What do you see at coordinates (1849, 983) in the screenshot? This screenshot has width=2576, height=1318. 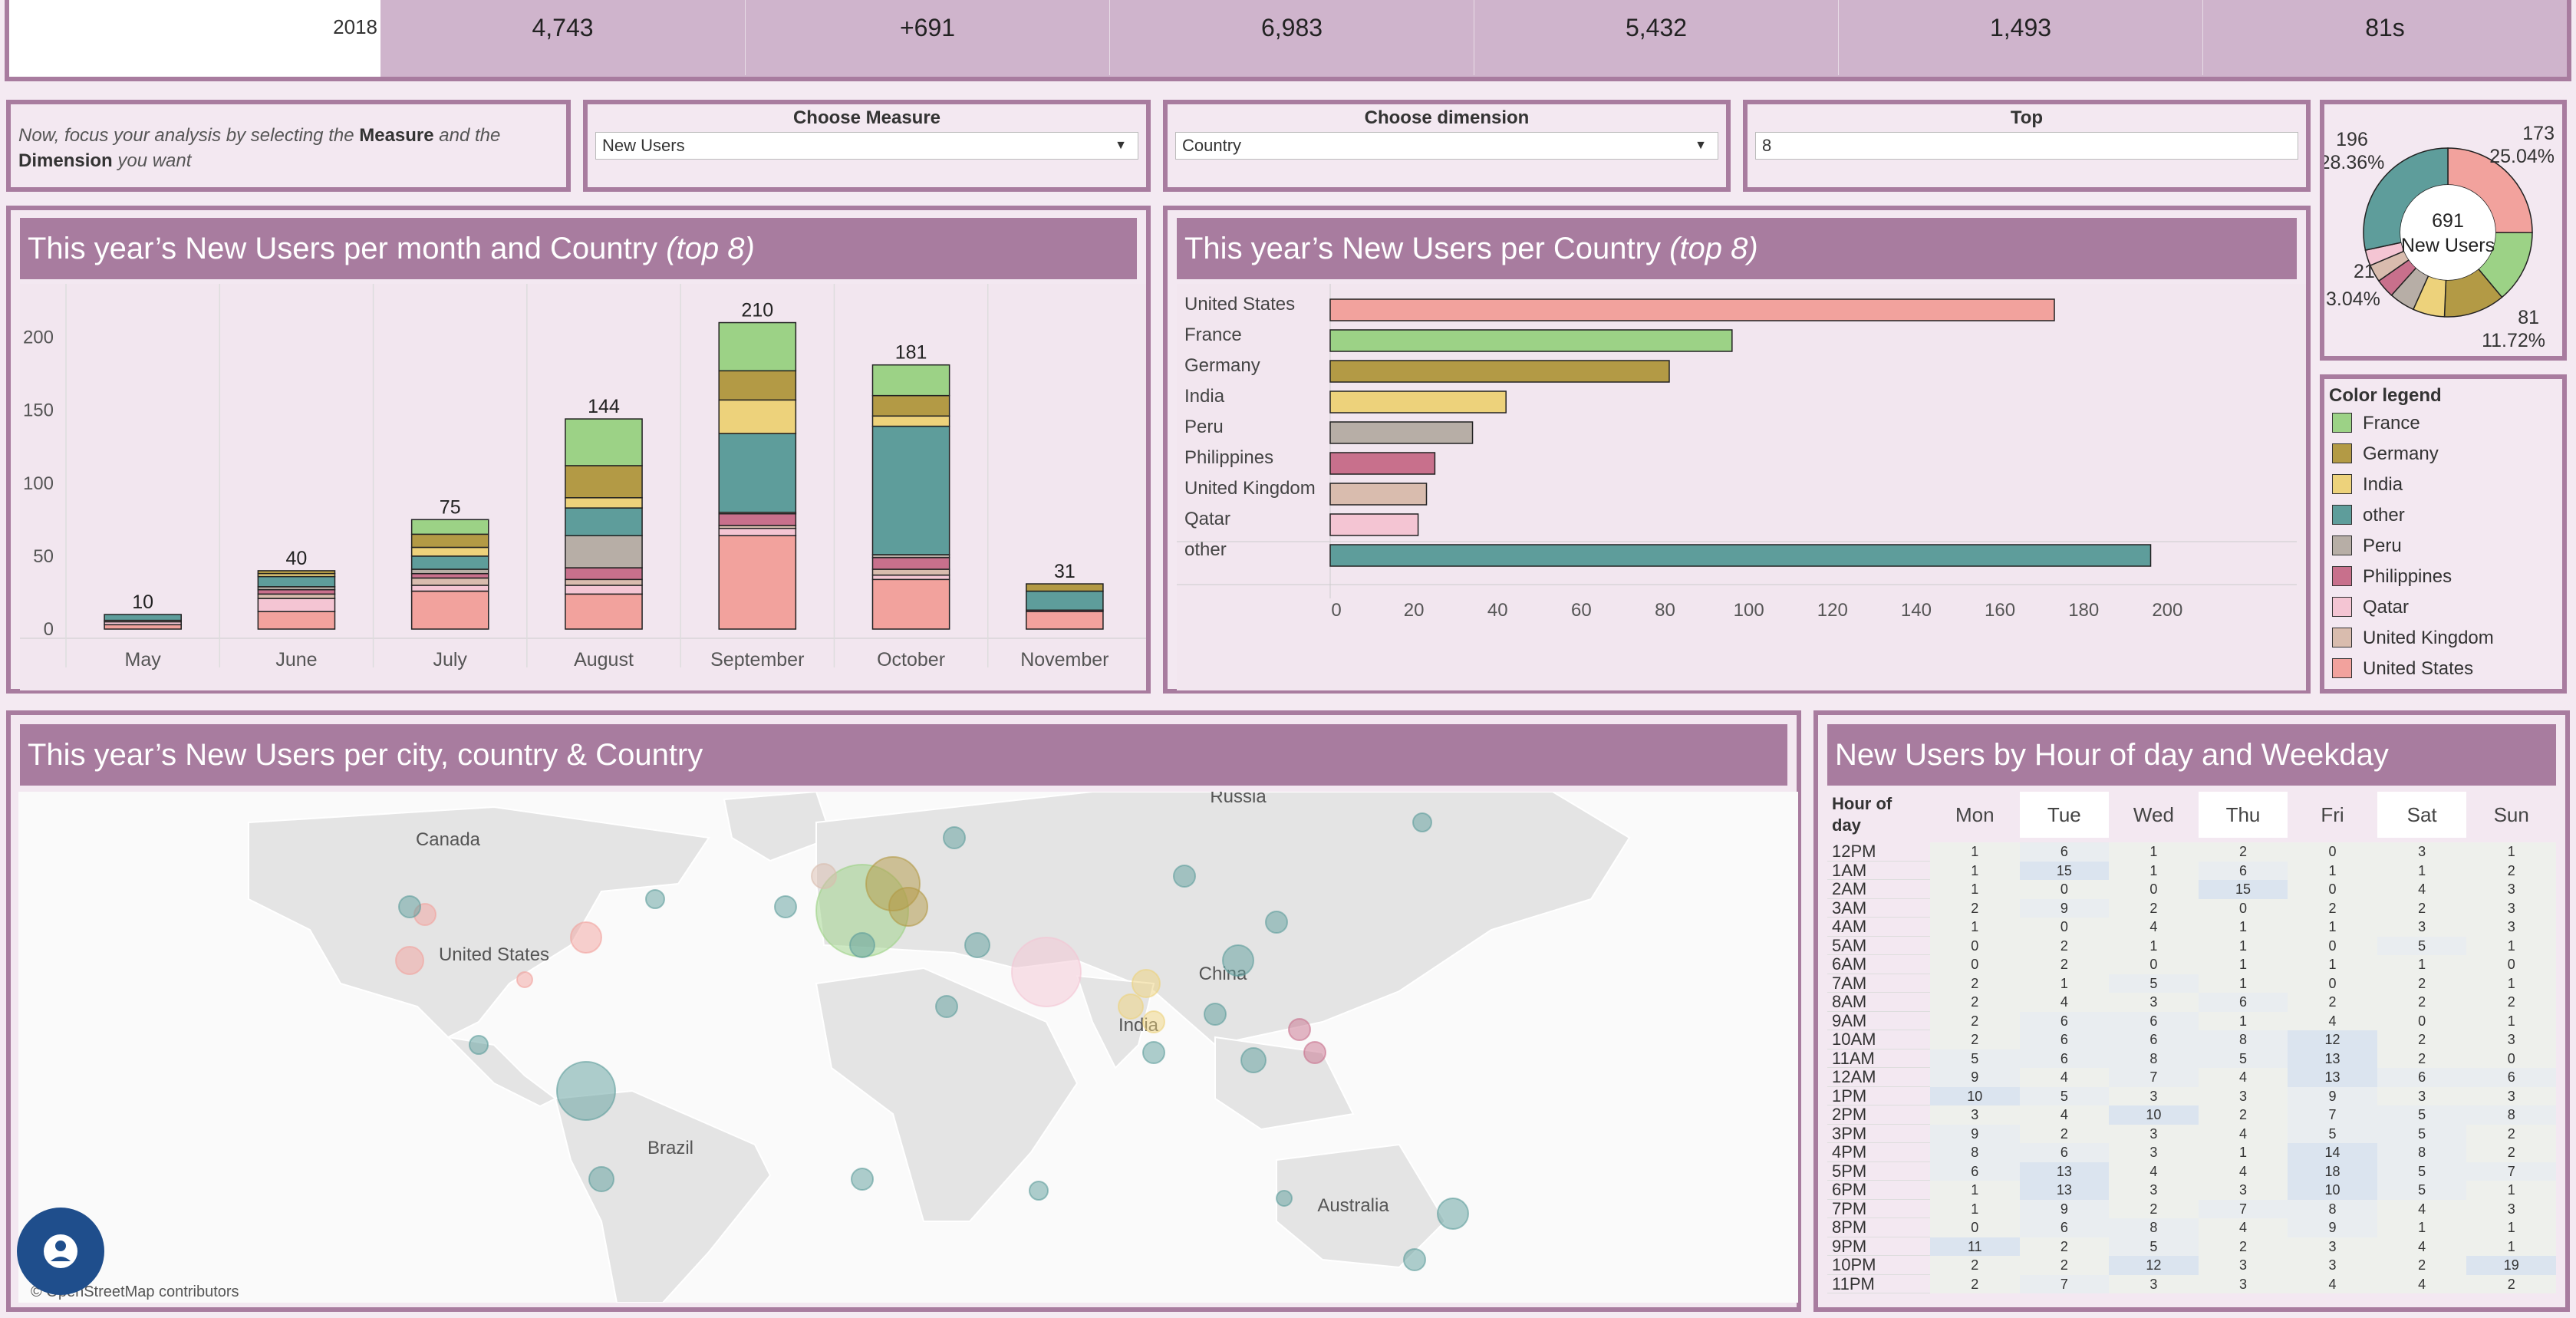 I see `hour-label: 7AM` at bounding box center [1849, 983].